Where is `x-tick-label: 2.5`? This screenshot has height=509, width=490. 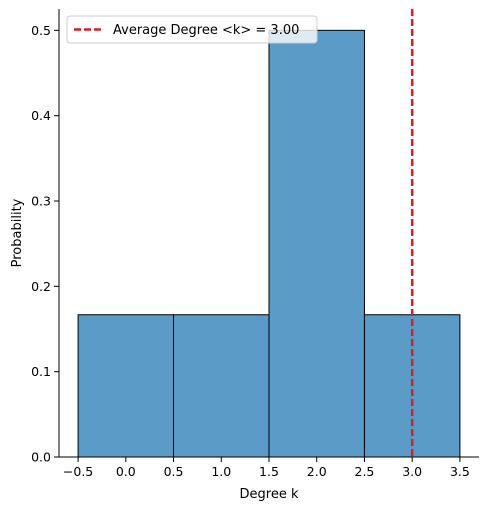
x-tick-label: 2.5 is located at coordinates (365, 471).